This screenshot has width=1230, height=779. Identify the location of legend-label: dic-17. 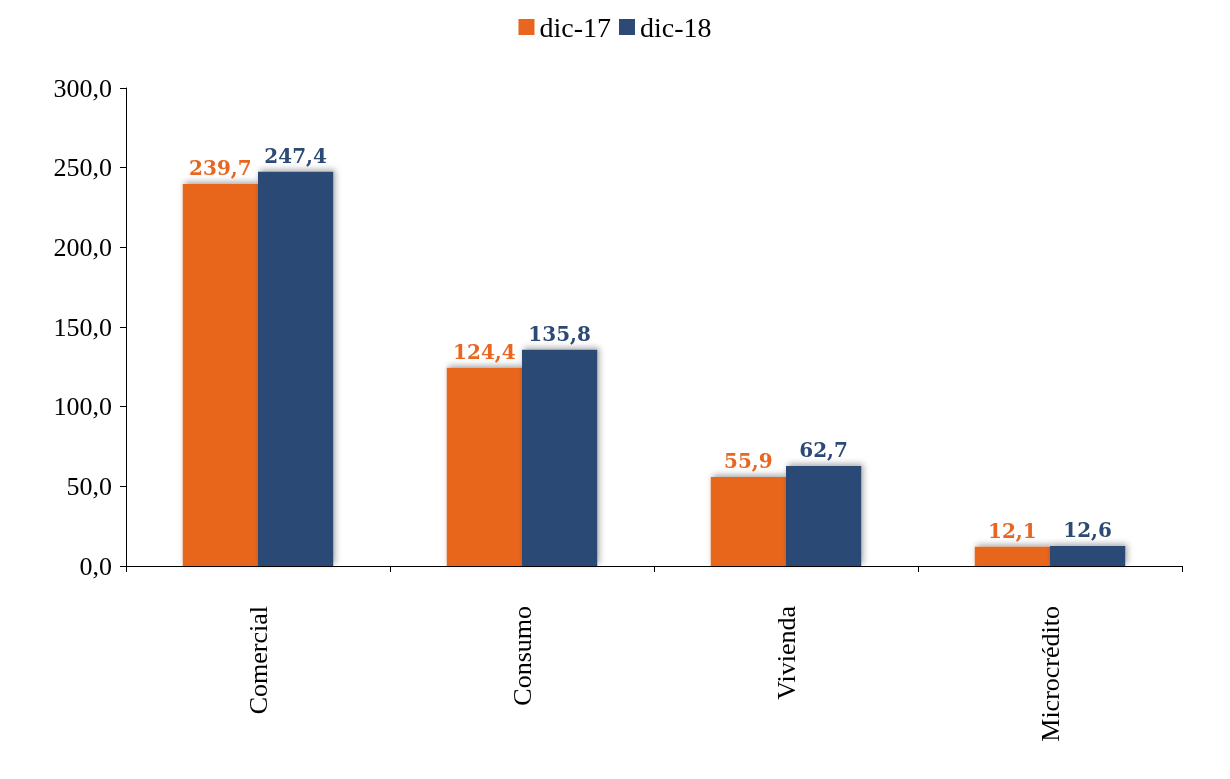
(575, 27).